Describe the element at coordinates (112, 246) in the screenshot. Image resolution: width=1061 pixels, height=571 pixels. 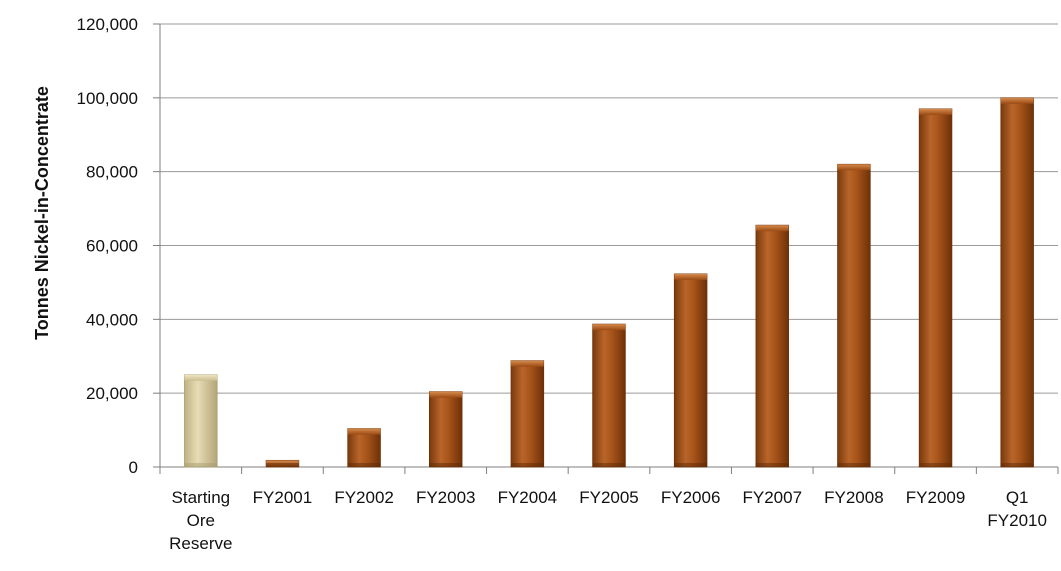
I see `y-tick-label: 60,000` at that location.